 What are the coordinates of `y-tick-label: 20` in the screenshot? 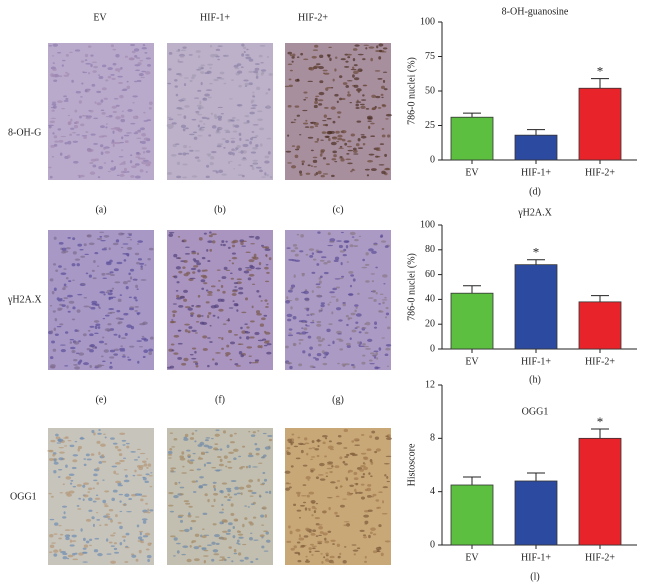 It's located at (430, 323).